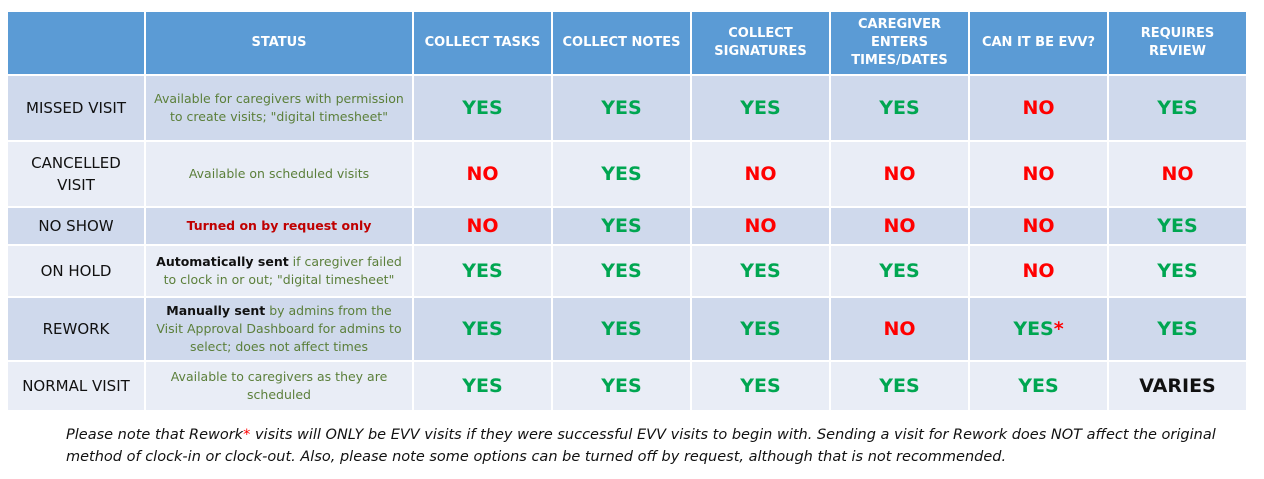  Describe the element at coordinates (247, 435) in the screenshot. I see `footnote-asterisk: *` at that location.